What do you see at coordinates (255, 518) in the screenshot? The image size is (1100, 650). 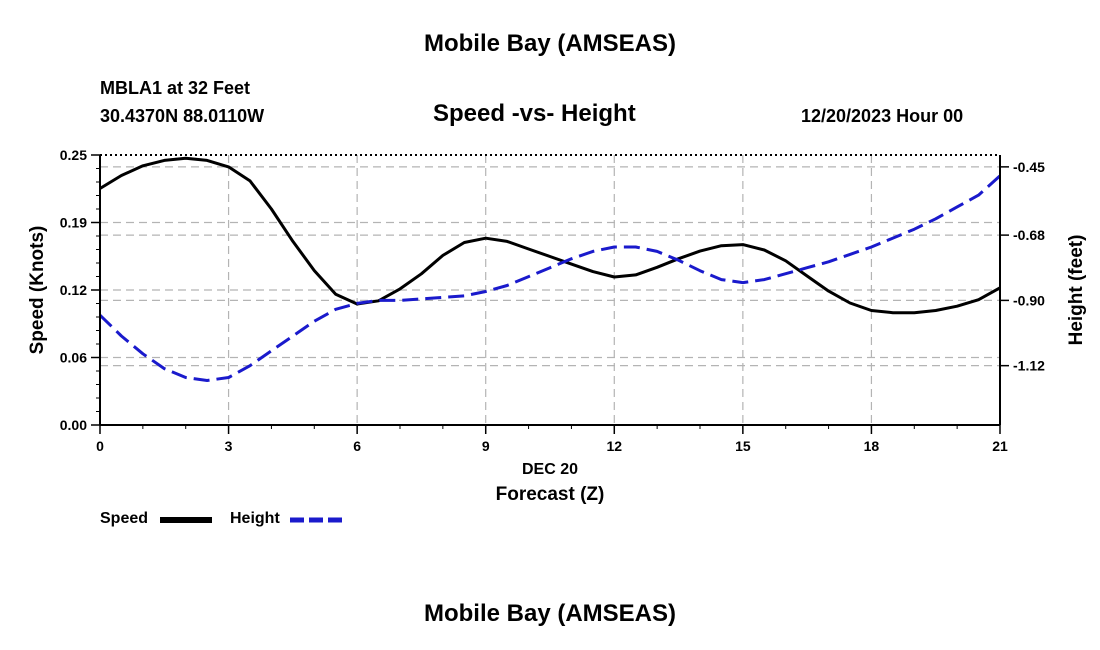 I see `legend-height-label: Height` at bounding box center [255, 518].